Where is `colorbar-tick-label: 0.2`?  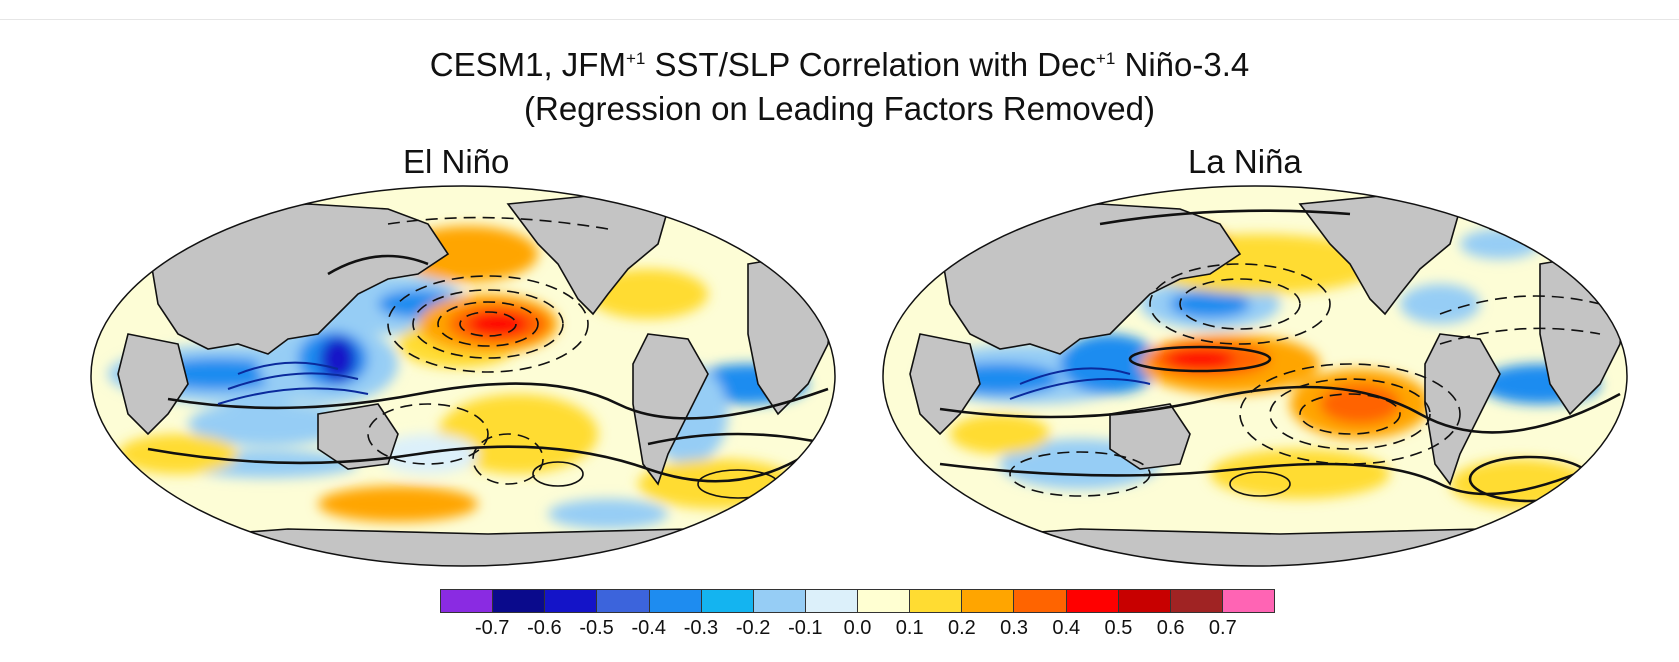
colorbar-tick-label: 0.2 is located at coordinates (961, 628).